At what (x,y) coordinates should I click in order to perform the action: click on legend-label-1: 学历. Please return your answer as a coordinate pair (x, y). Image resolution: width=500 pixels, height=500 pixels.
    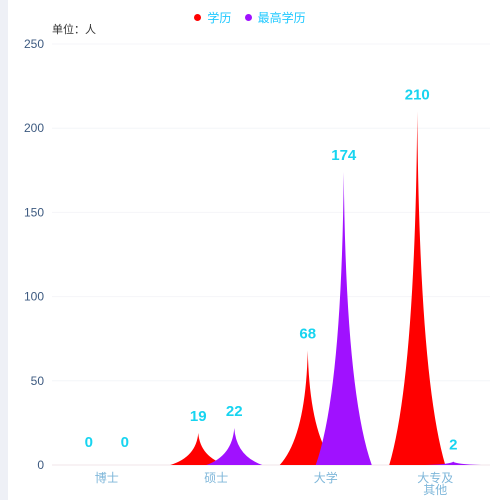
    Looking at the image, I should click on (219, 18).